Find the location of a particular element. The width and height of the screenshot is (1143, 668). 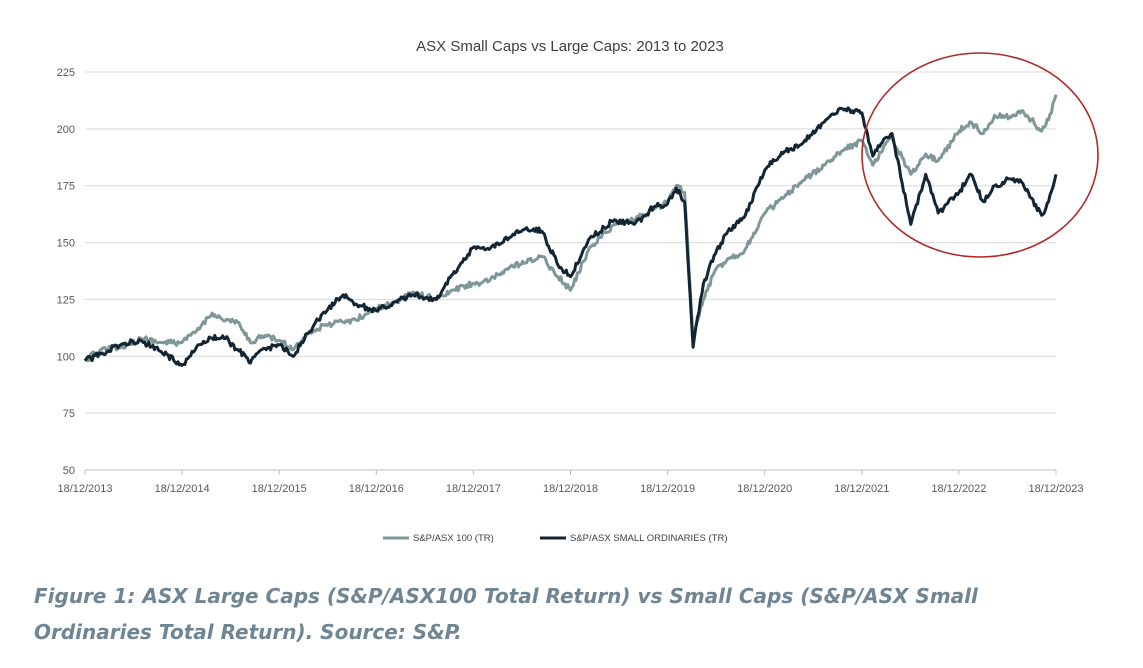

y-tick-label: 175 is located at coordinates (66, 187).